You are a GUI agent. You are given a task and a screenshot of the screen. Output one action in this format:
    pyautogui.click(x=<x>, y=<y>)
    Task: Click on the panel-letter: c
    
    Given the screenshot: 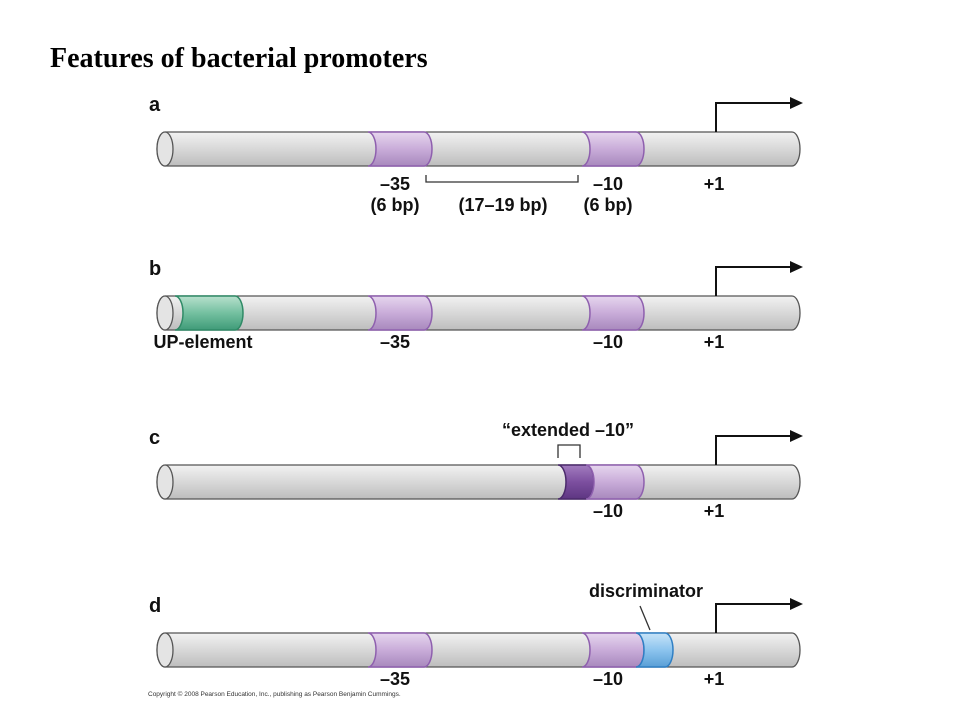 What is the action you would take?
    pyautogui.click(x=154, y=438)
    